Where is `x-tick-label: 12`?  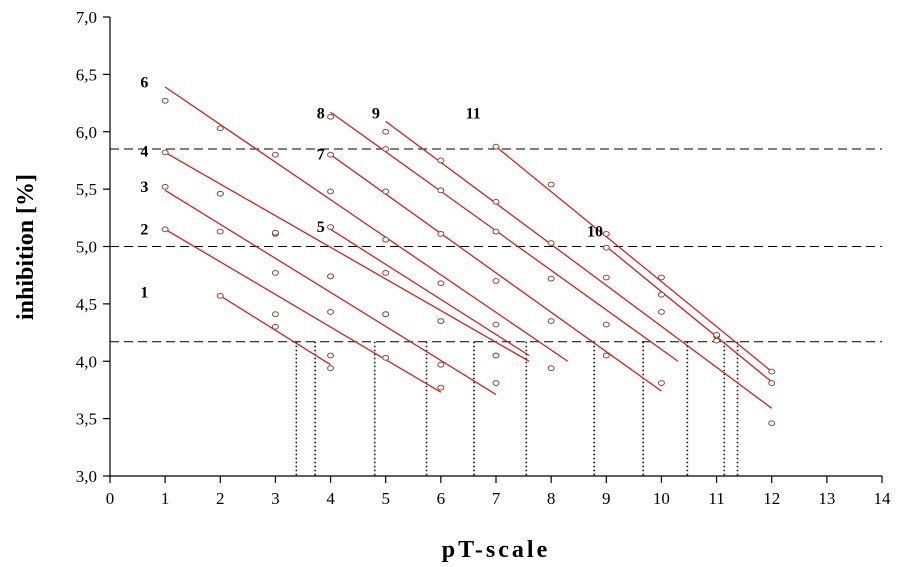
x-tick-label: 12 is located at coordinates (771, 498).